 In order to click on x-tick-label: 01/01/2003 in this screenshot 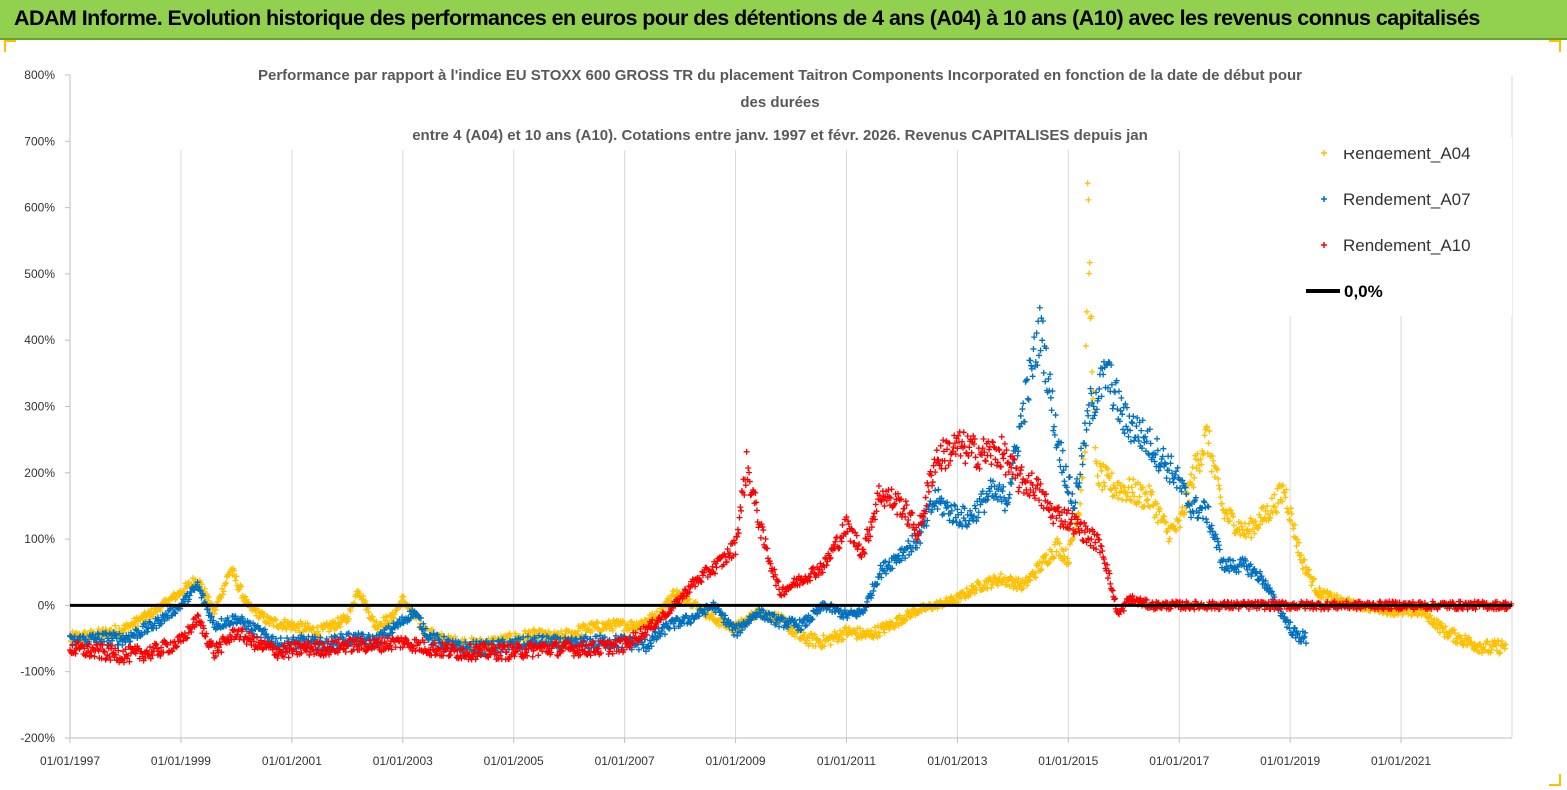, I will do `click(403, 761)`.